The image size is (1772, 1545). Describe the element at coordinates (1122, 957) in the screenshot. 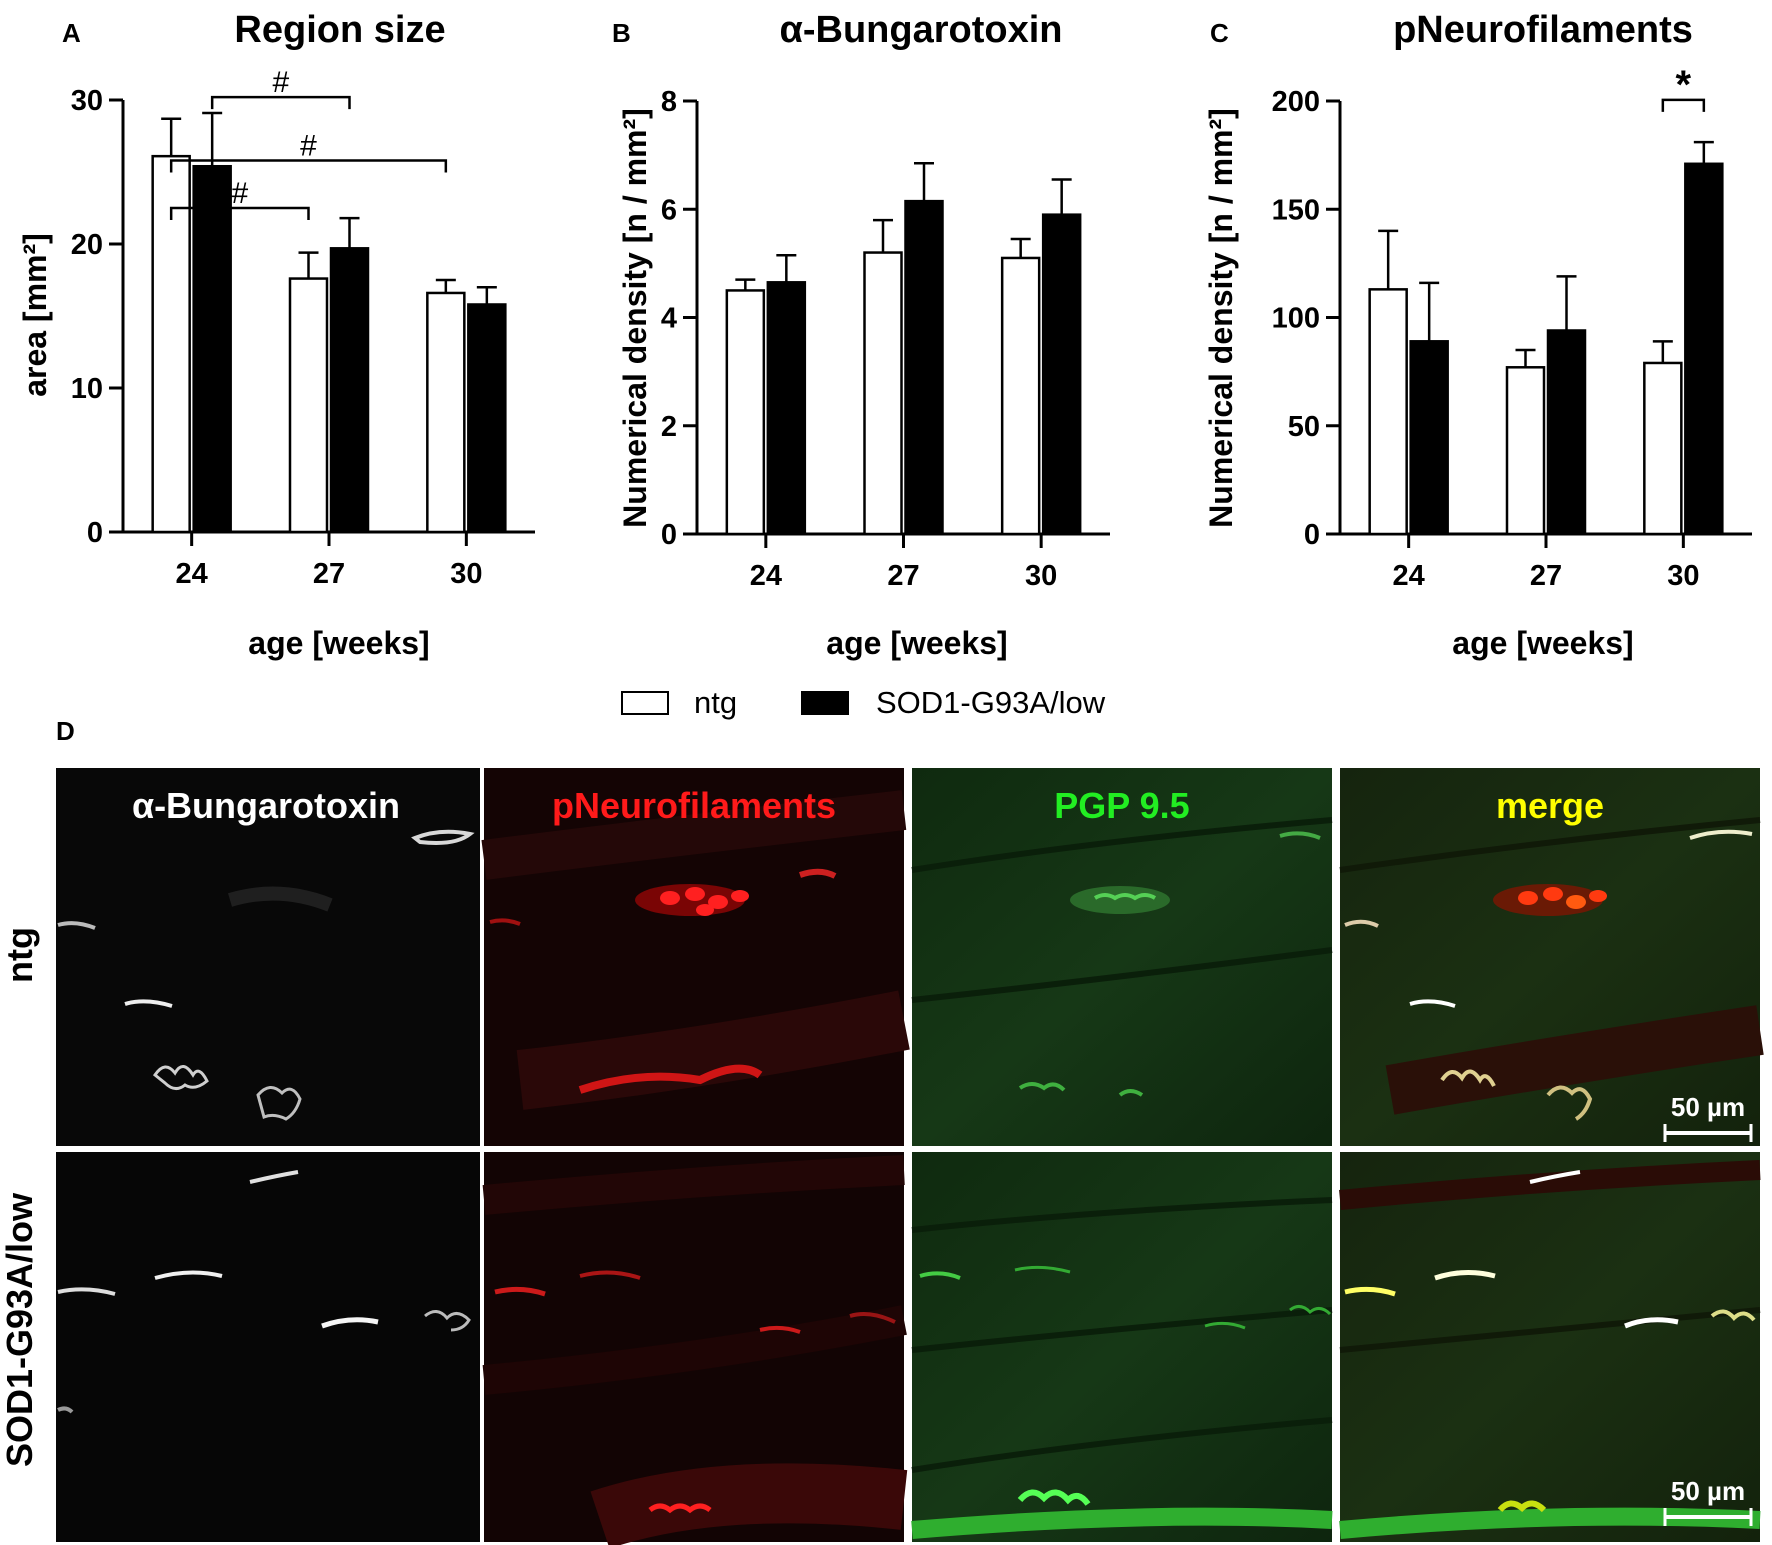

I see `micrograph-ntg-pgp95: PGP 9.5` at that location.